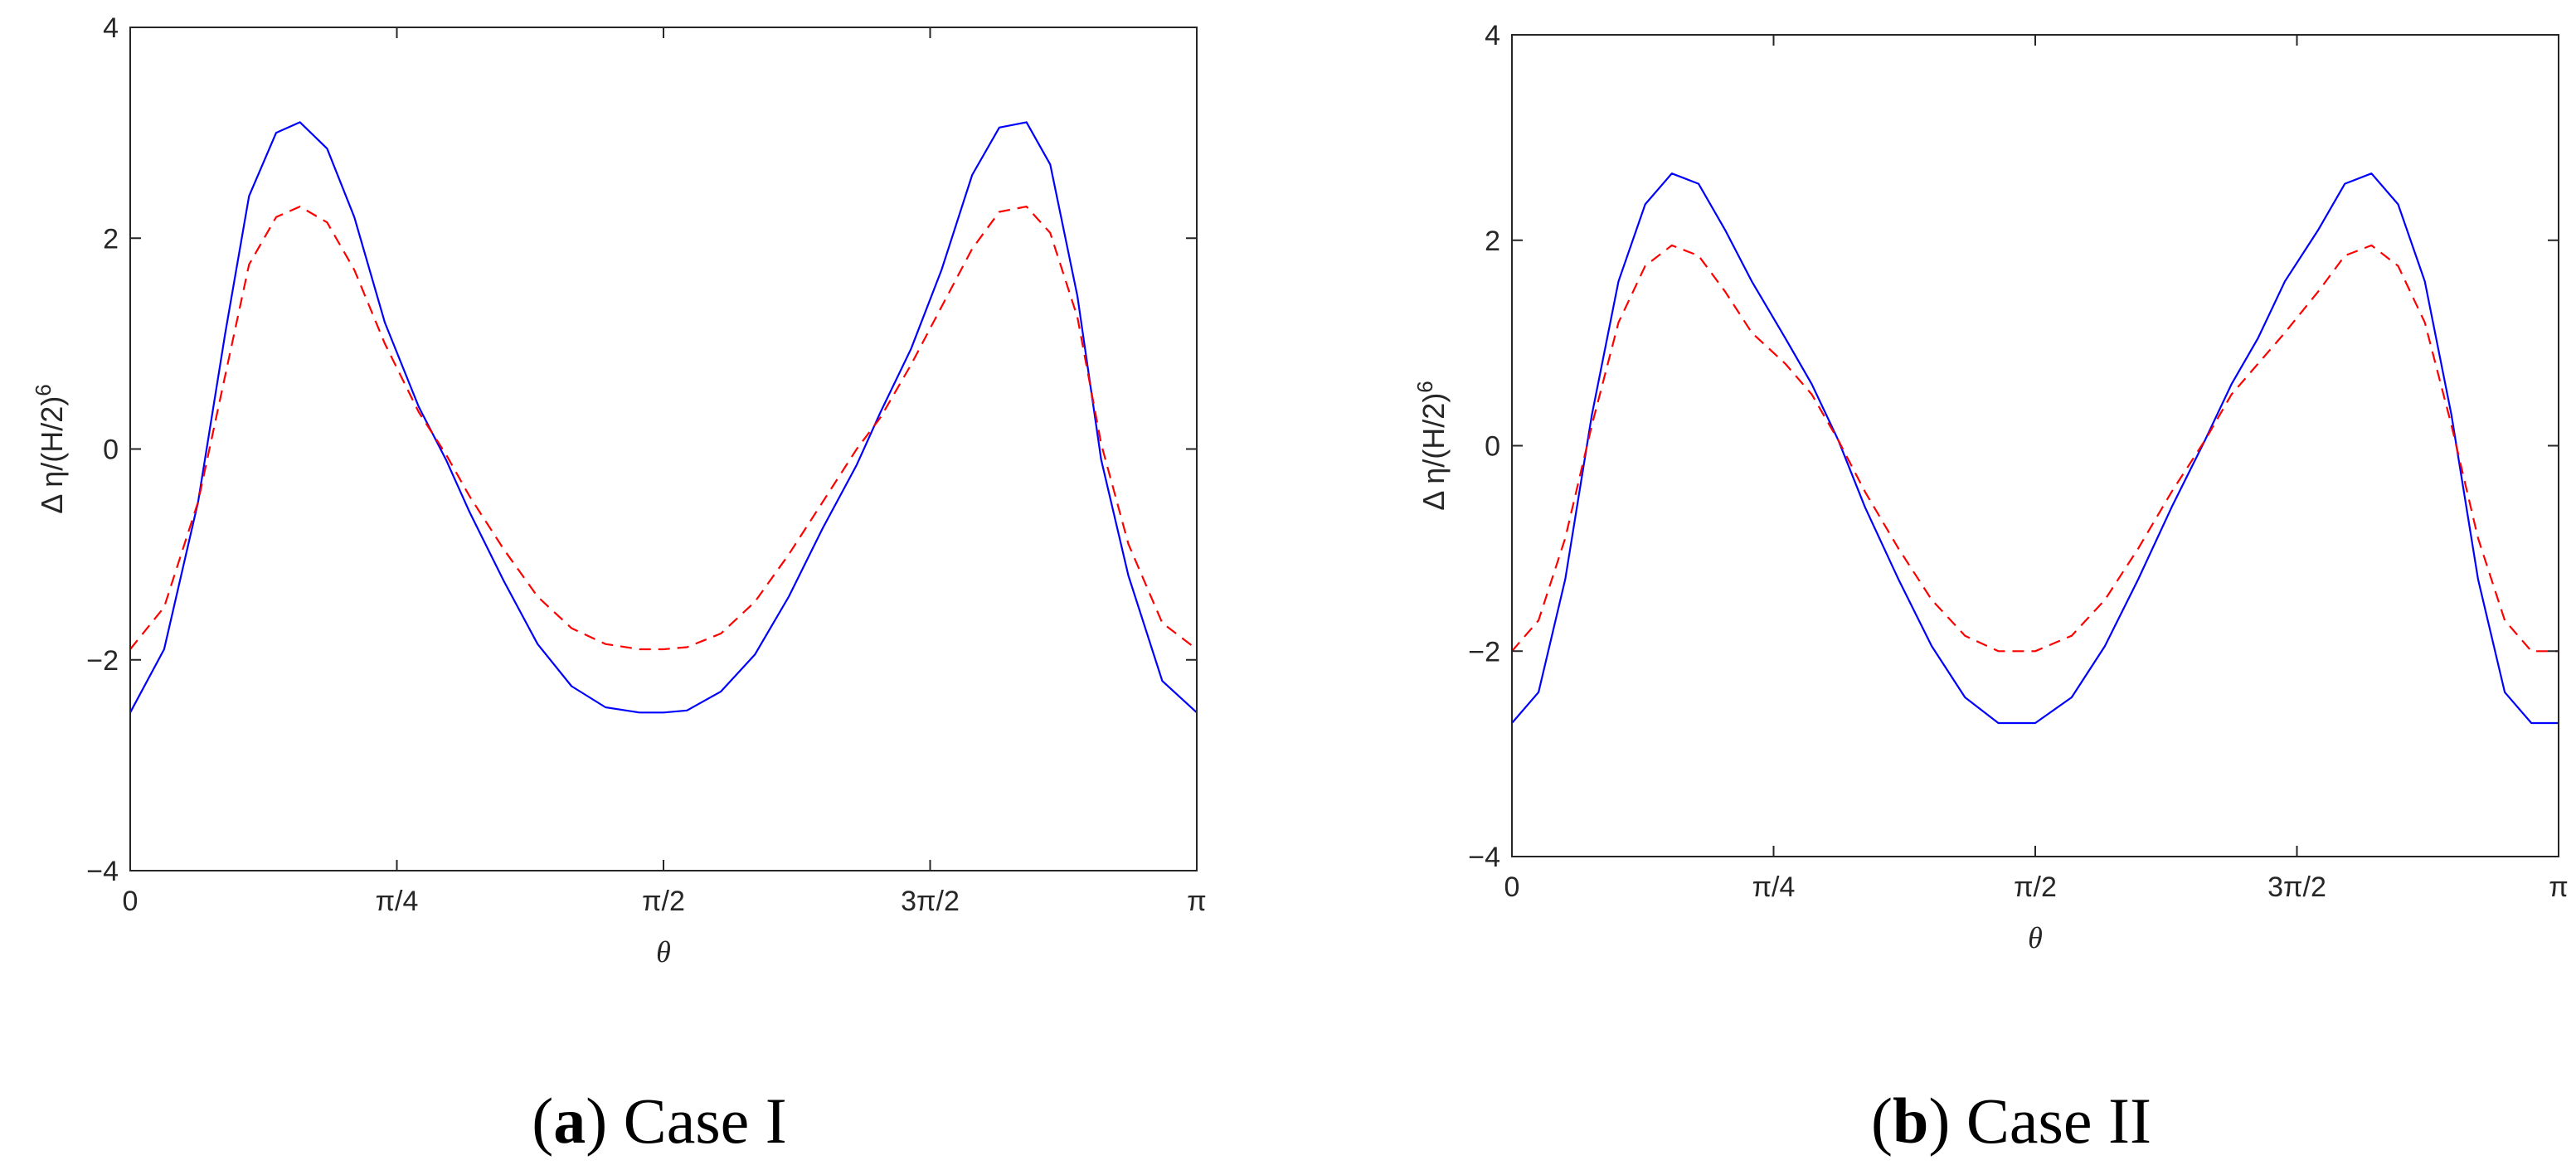 Image resolution: width=2576 pixels, height=1170 pixels. I want to click on y-axis-label-text-a: Δ η/(H/2), so click(52, 455).